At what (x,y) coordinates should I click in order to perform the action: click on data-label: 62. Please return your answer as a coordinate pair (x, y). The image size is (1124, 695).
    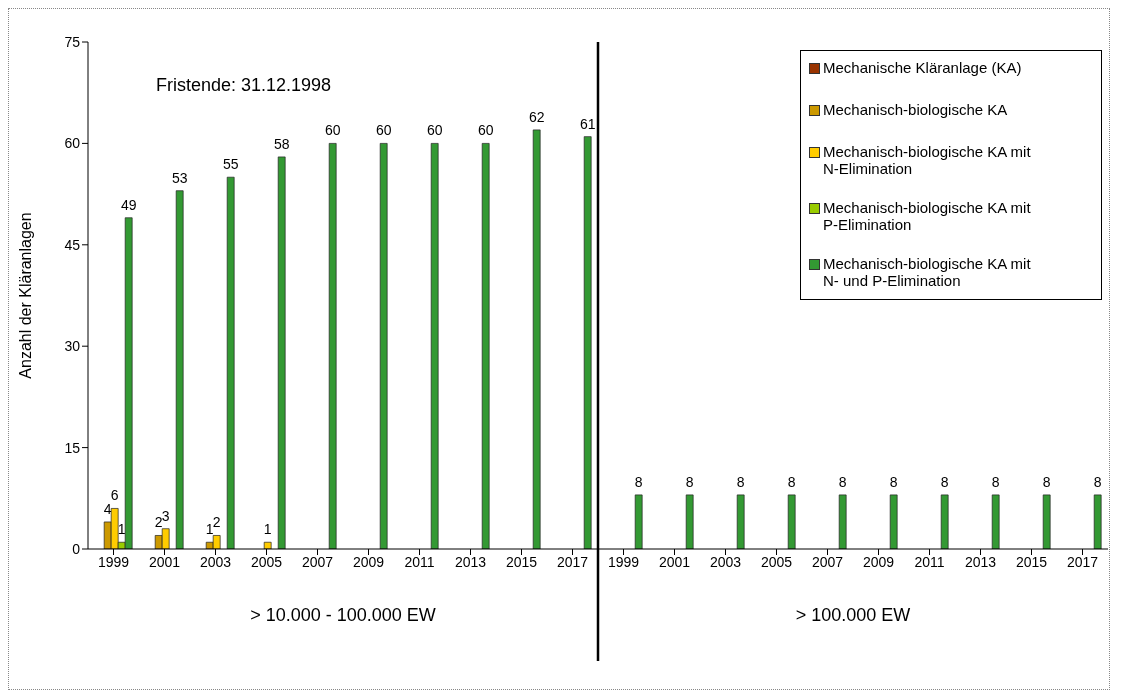
    Looking at the image, I should click on (536, 116).